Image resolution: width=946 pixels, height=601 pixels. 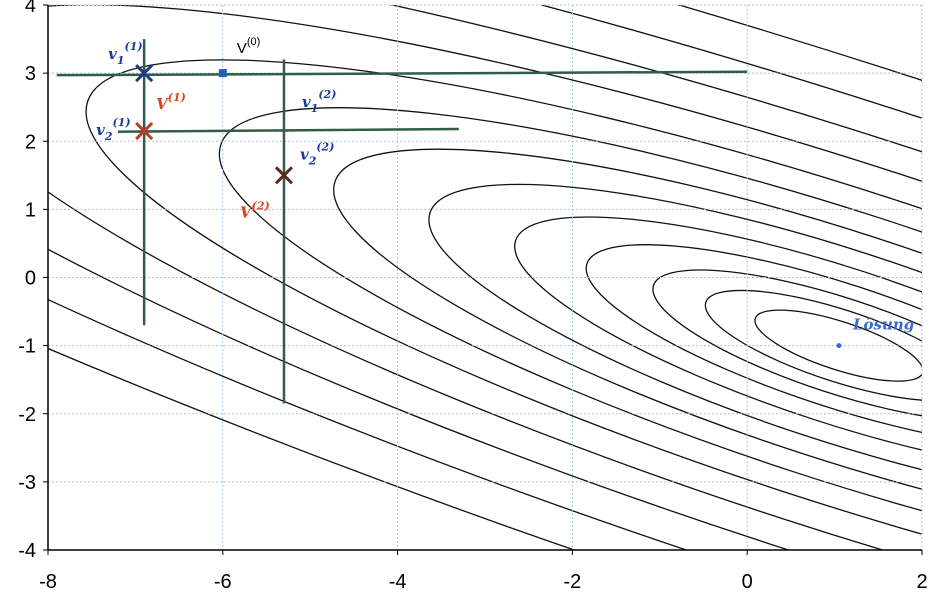 I want to click on point-label: V(0), so click(x=248, y=46).